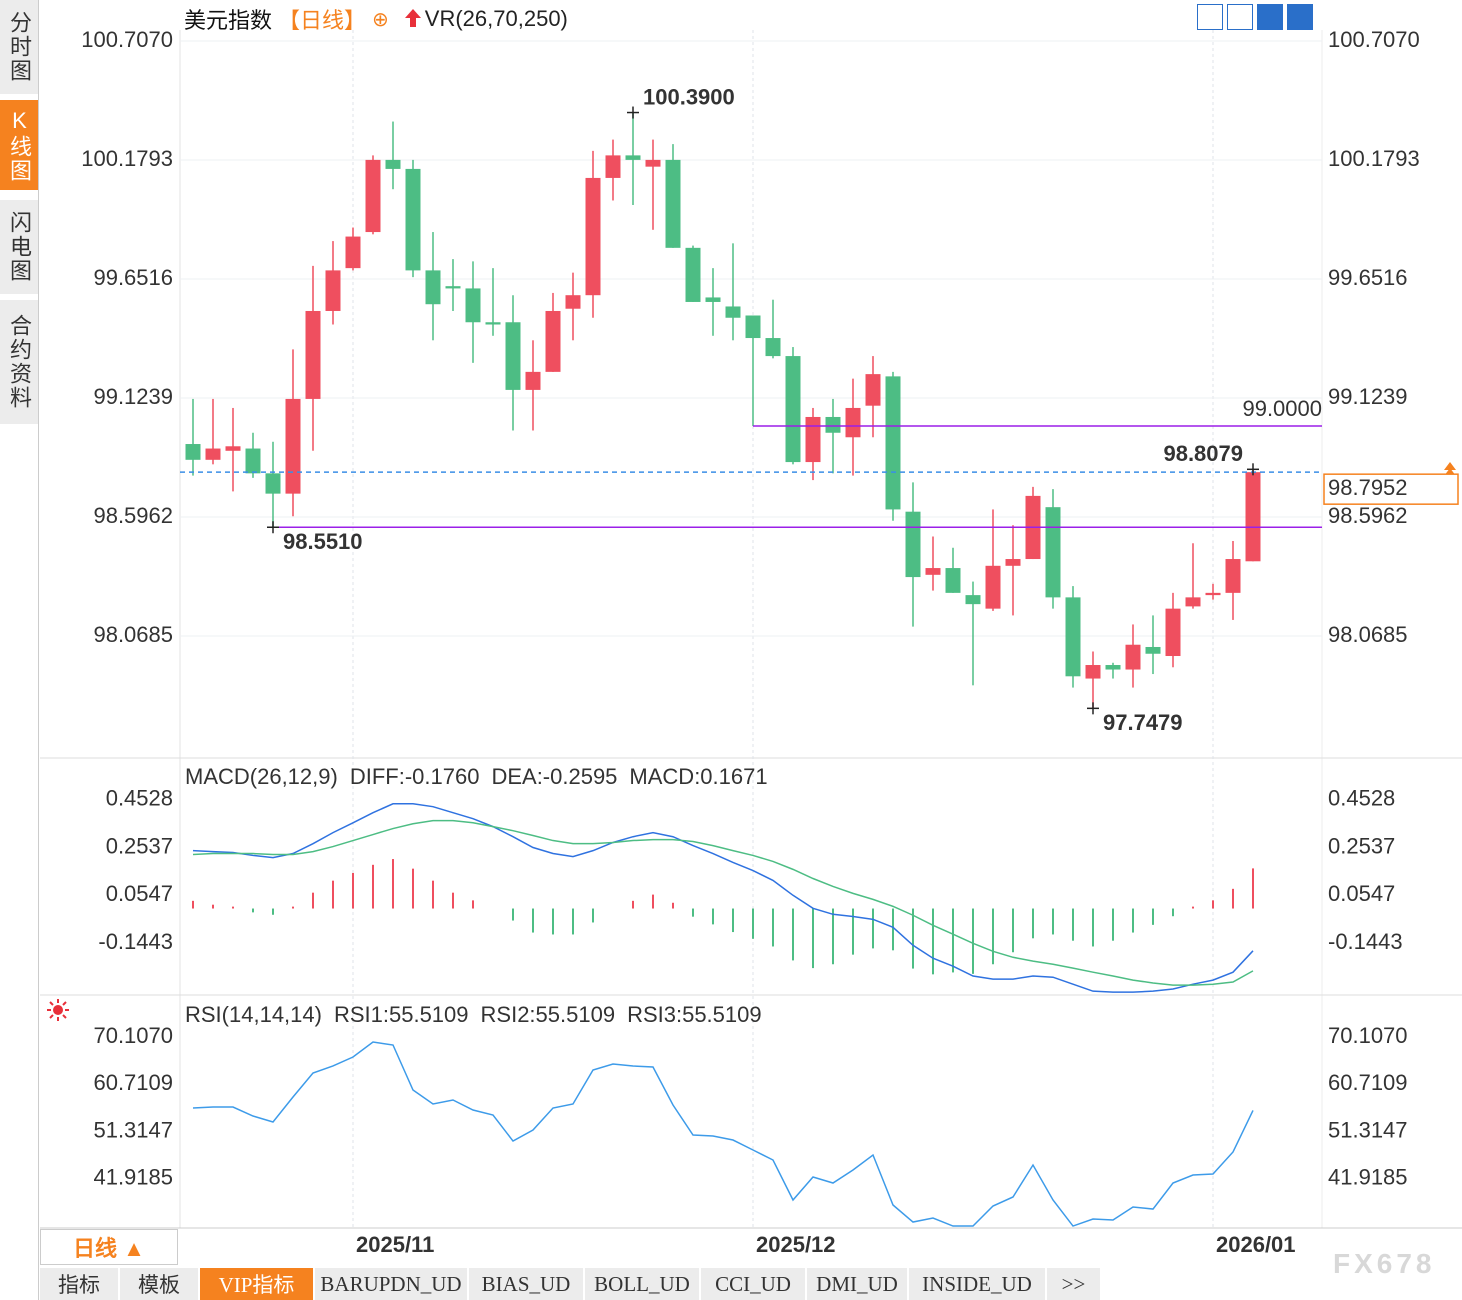 Image resolution: width=1462 pixels, height=1300 pixels. Describe the element at coordinates (526, 1284) in the screenshot. I see `bottom-tab: BIAS_UD` at that location.